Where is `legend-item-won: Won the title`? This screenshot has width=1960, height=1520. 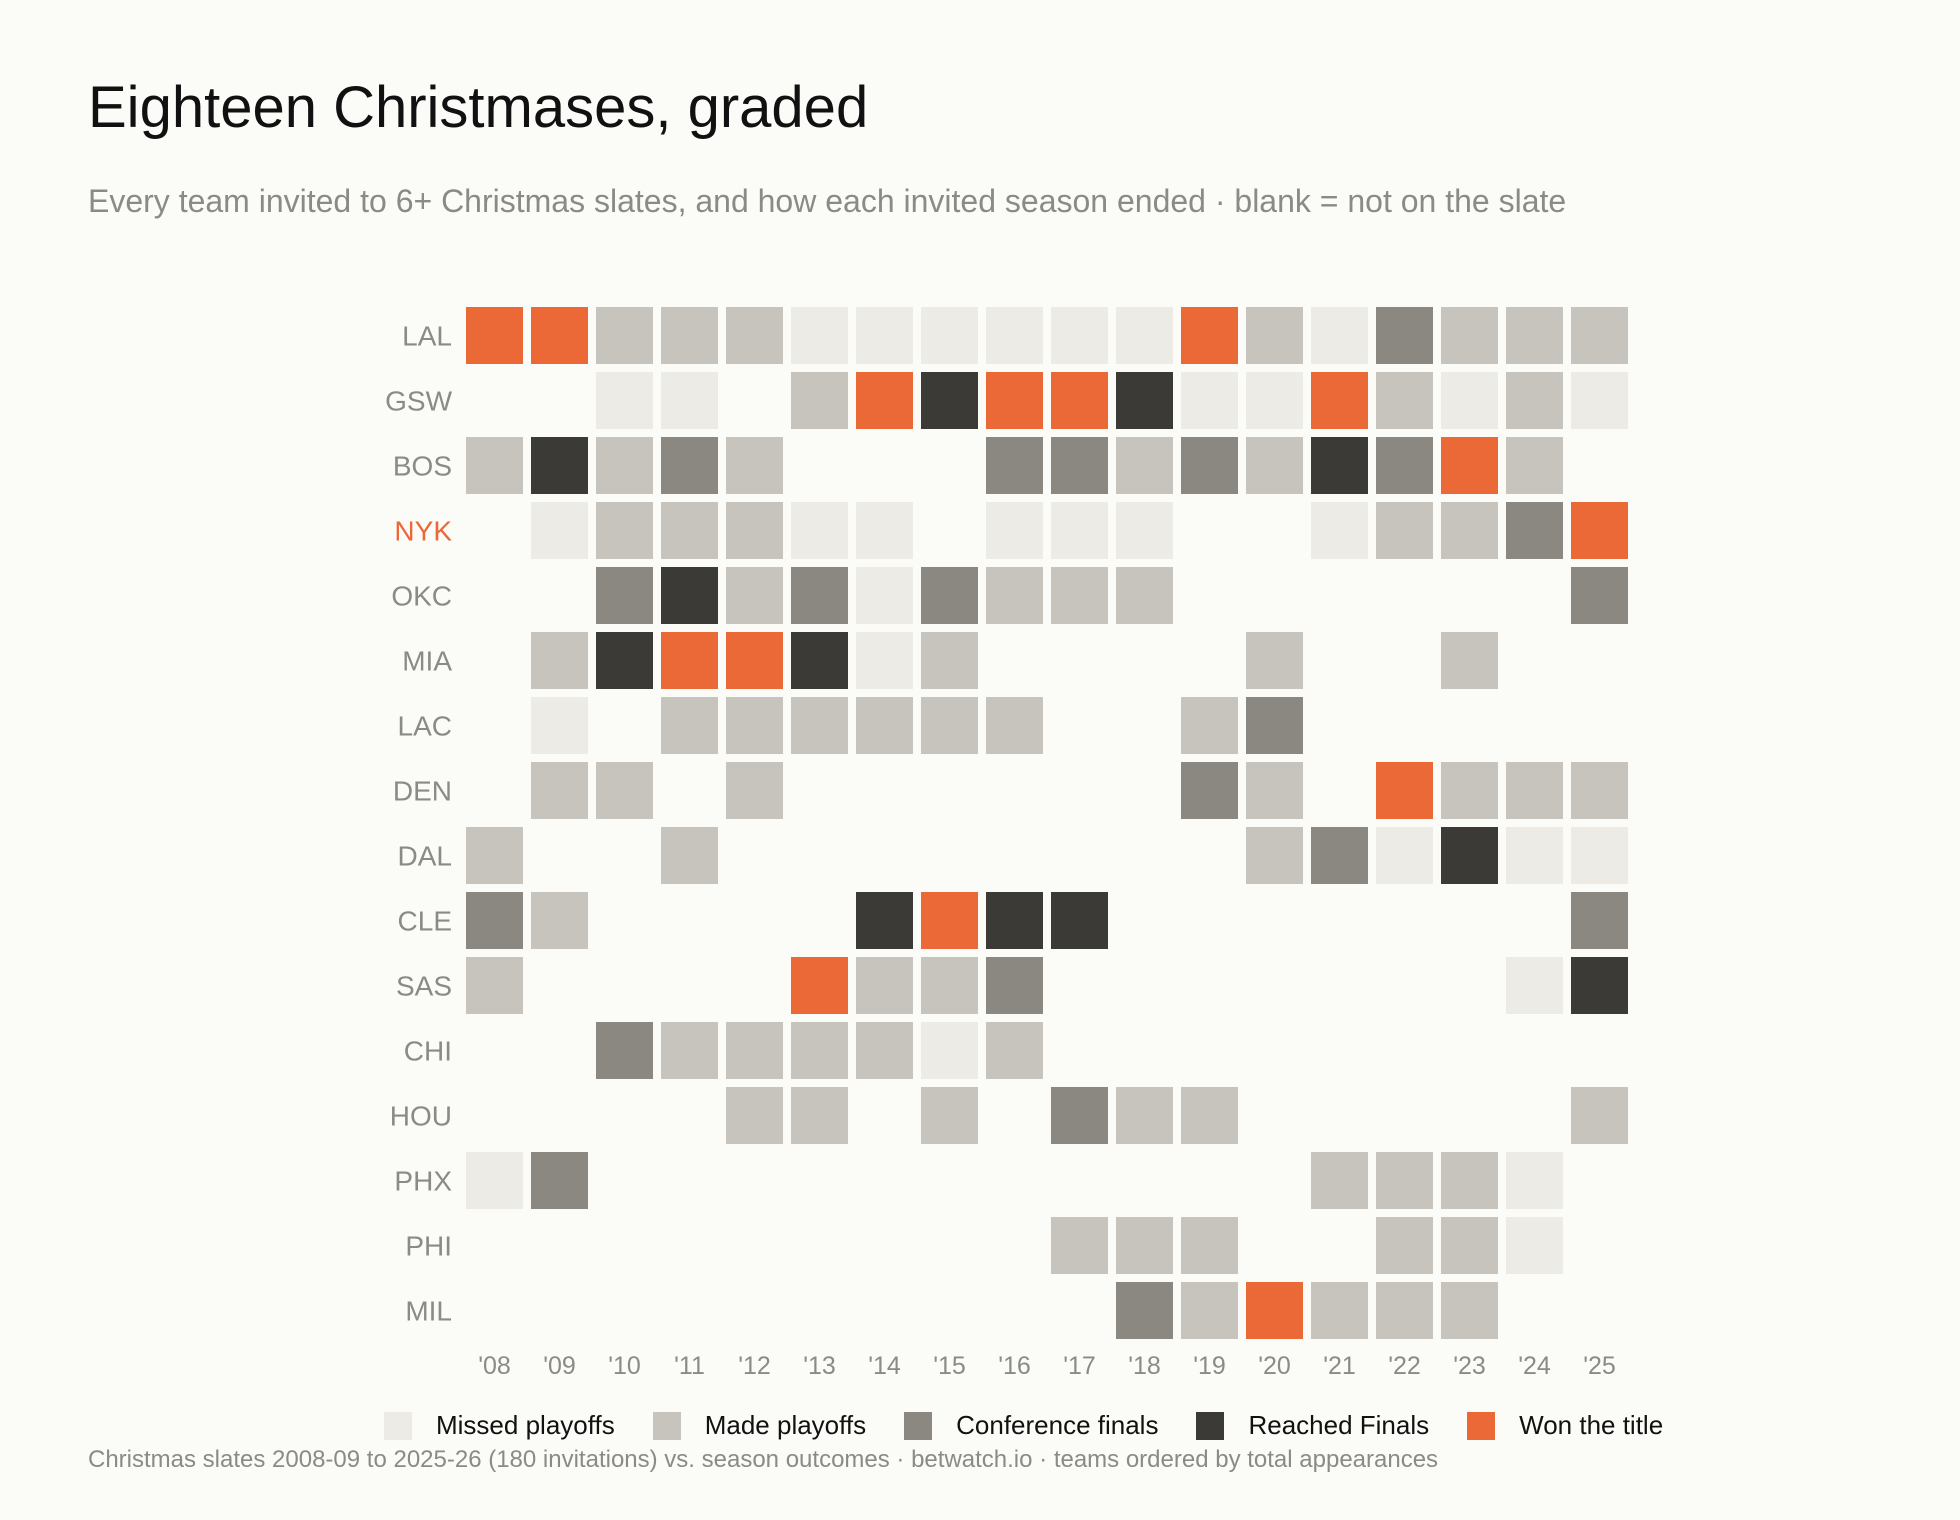
legend-item-won: Won the title is located at coordinates (1565, 1425).